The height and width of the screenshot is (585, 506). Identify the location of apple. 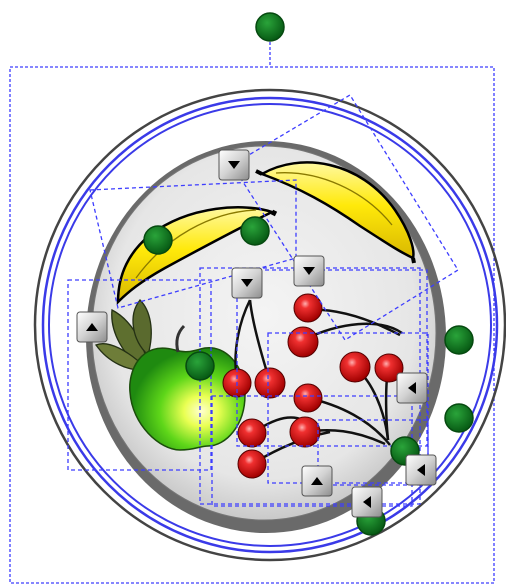
(187, 387).